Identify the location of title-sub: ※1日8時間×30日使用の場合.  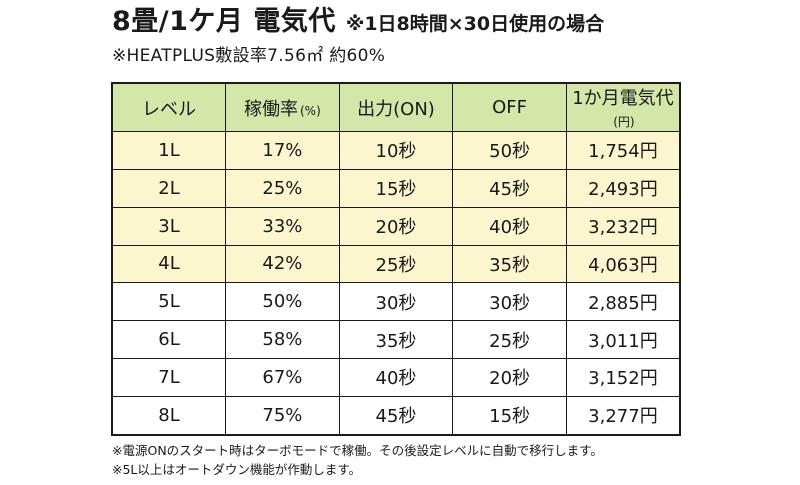
(475, 24).